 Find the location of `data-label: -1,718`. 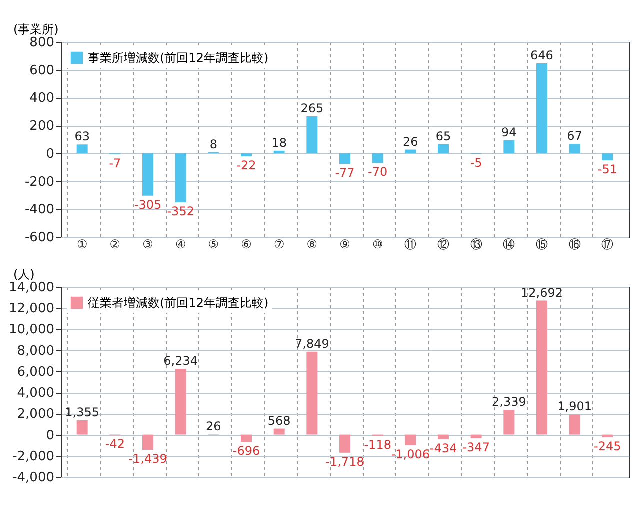

data-label: -1,718 is located at coordinates (345, 461).